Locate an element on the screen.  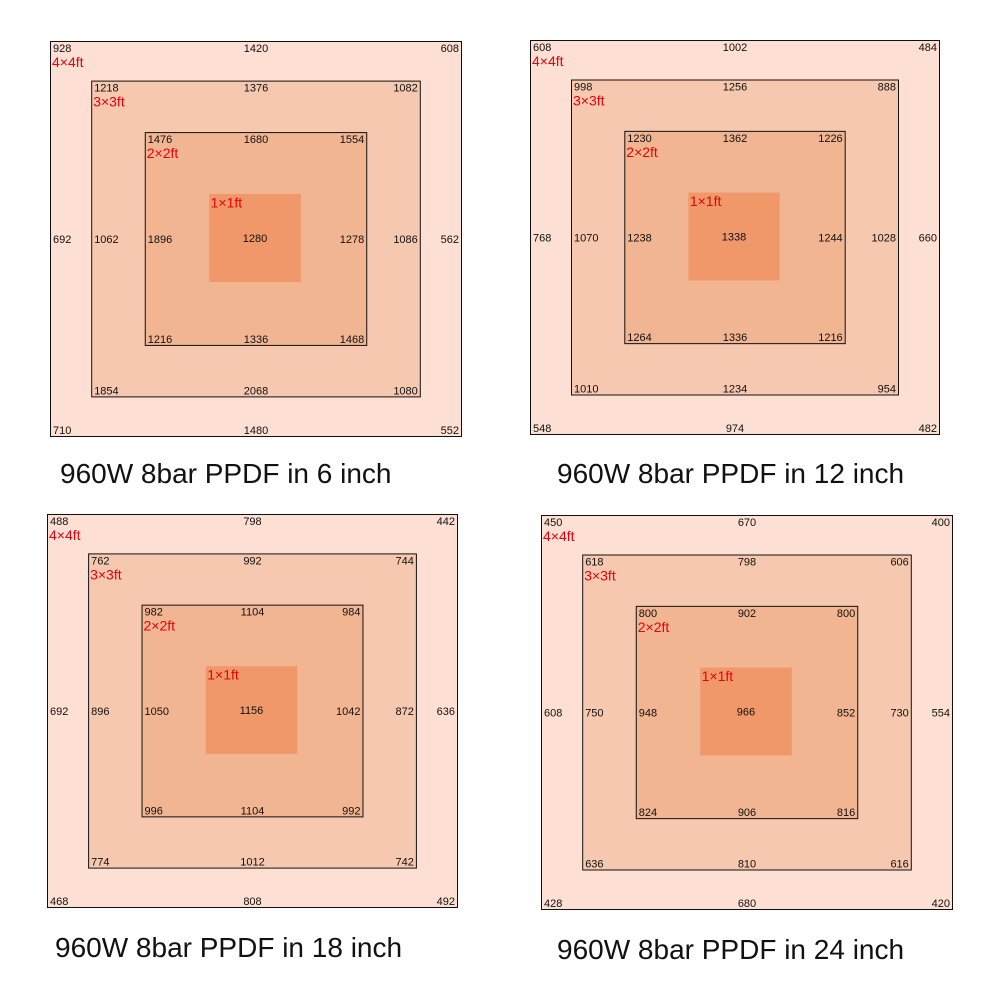
ppdf-value-2x2ft-bottom-center: 1104 is located at coordinates (253, 811).